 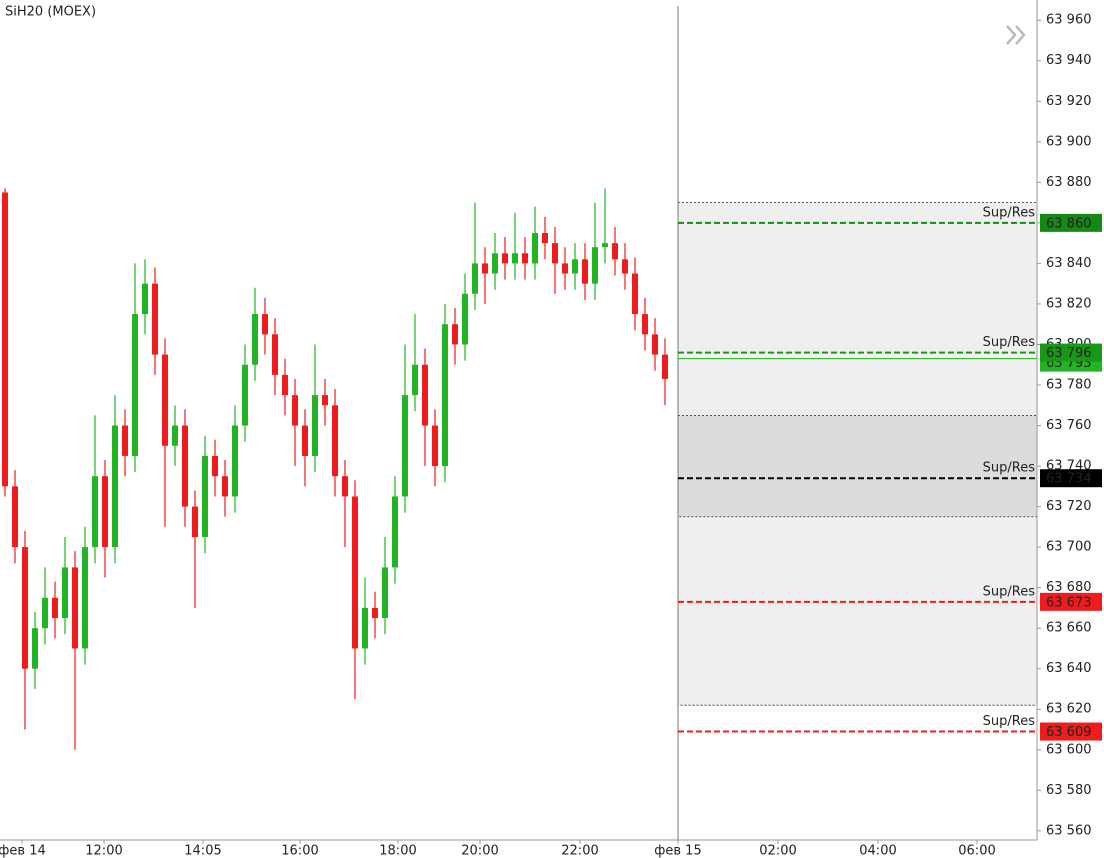 What do you see at coordinates (1069, 141) in the screenshot?
I see `y-tick-label: 63 900` at bounding box center [1069, 141].